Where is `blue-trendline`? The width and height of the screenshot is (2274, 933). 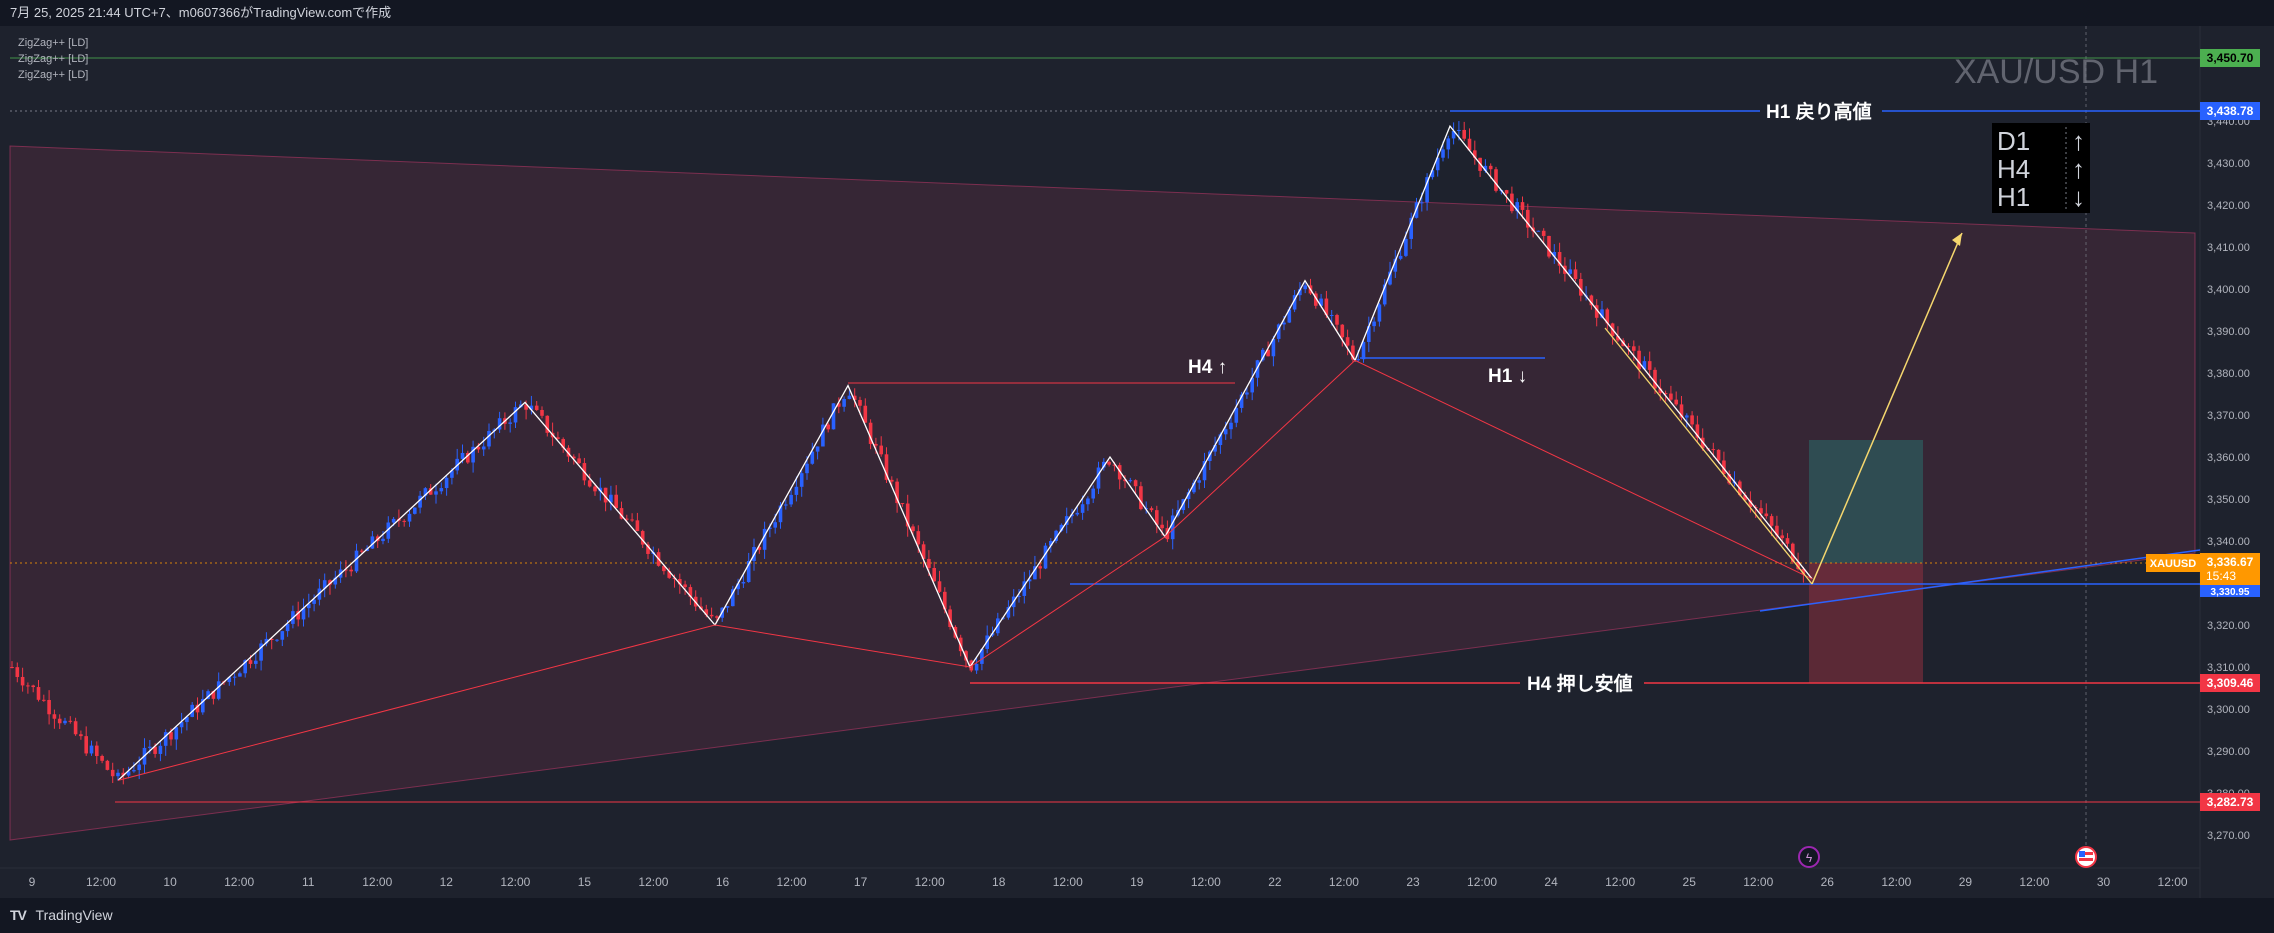 blue-trendline is located at coordinates (1980, 580).